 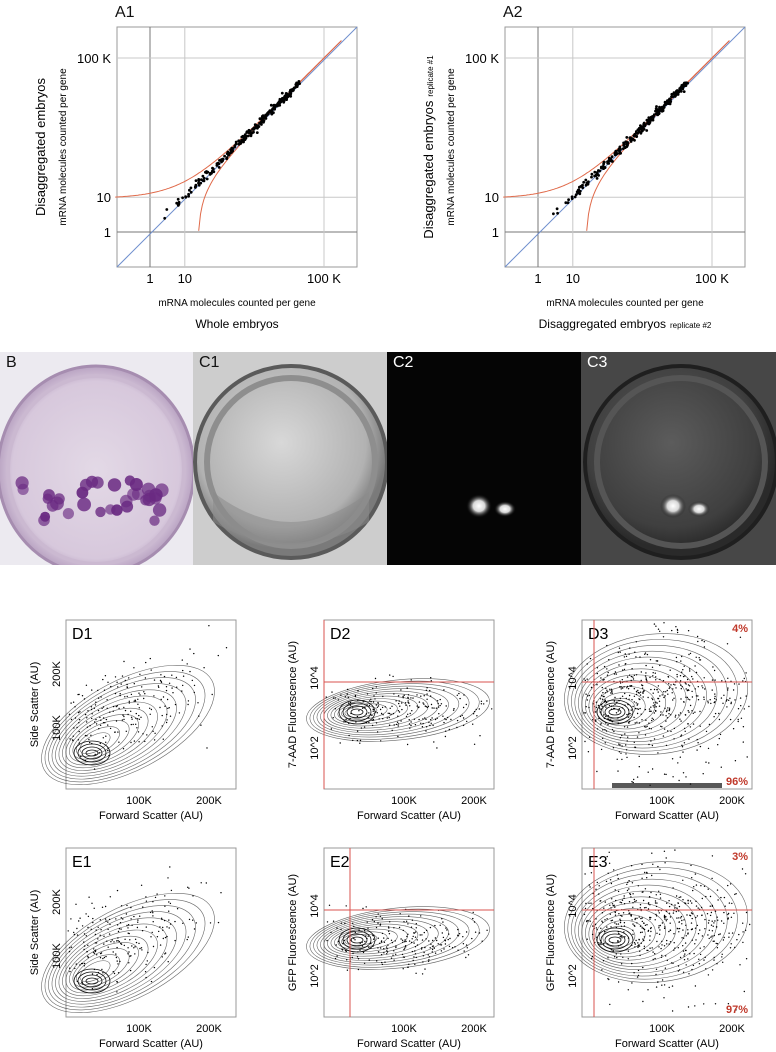 I want to click on y-axis-label: 7-AAD Fluorescence (AU), so click(x=551, y=704).